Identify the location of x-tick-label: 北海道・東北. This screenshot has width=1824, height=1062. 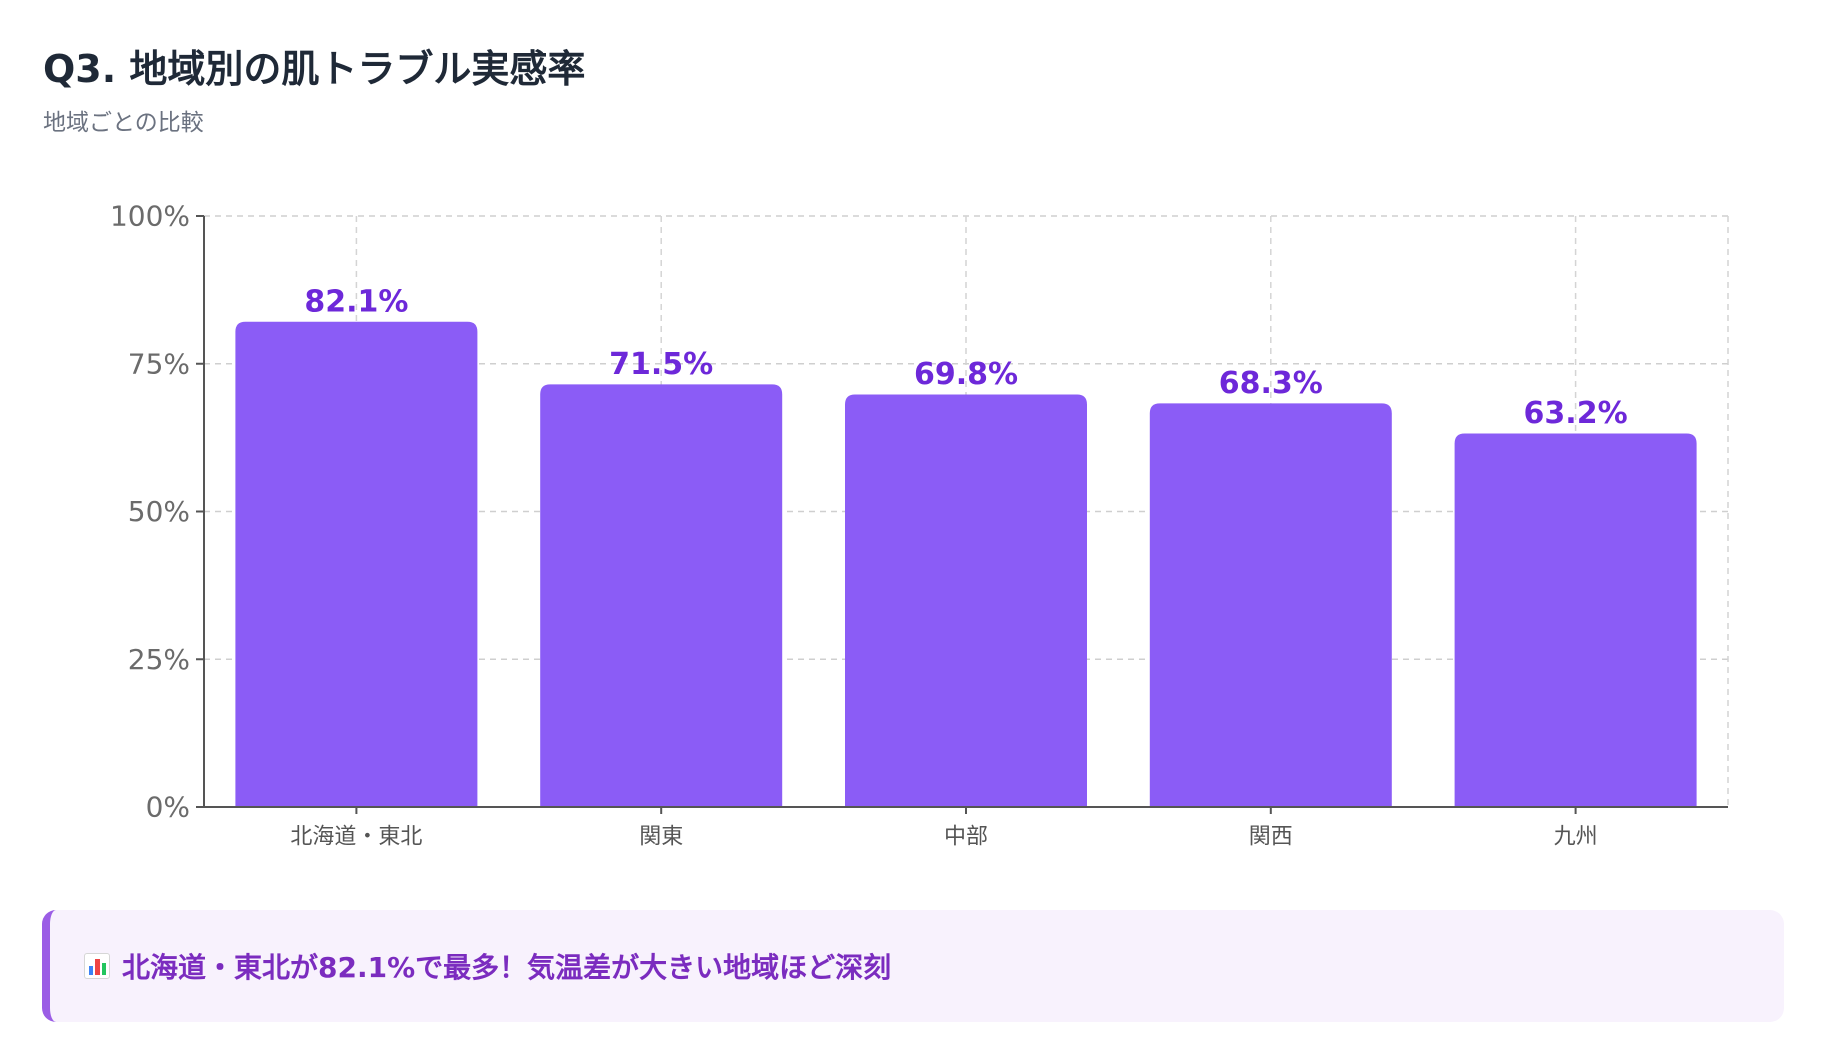
(356, 837).